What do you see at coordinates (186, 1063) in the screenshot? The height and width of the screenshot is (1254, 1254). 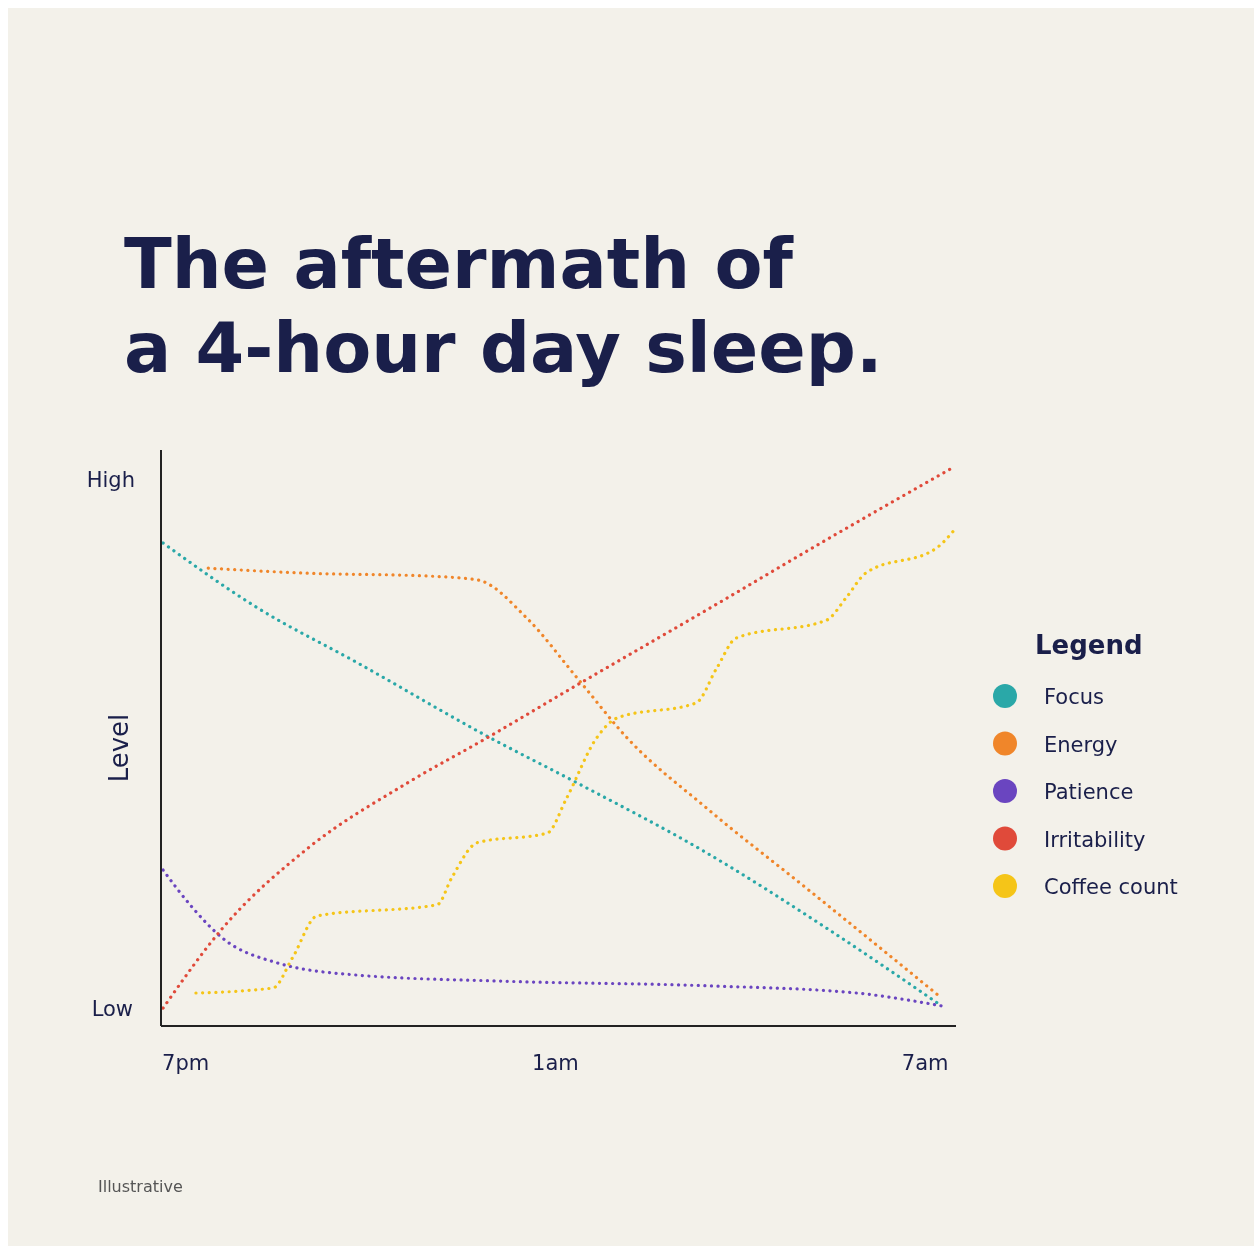 I see `x-tick-label: 7pm` at bounding box center [186, 1063].